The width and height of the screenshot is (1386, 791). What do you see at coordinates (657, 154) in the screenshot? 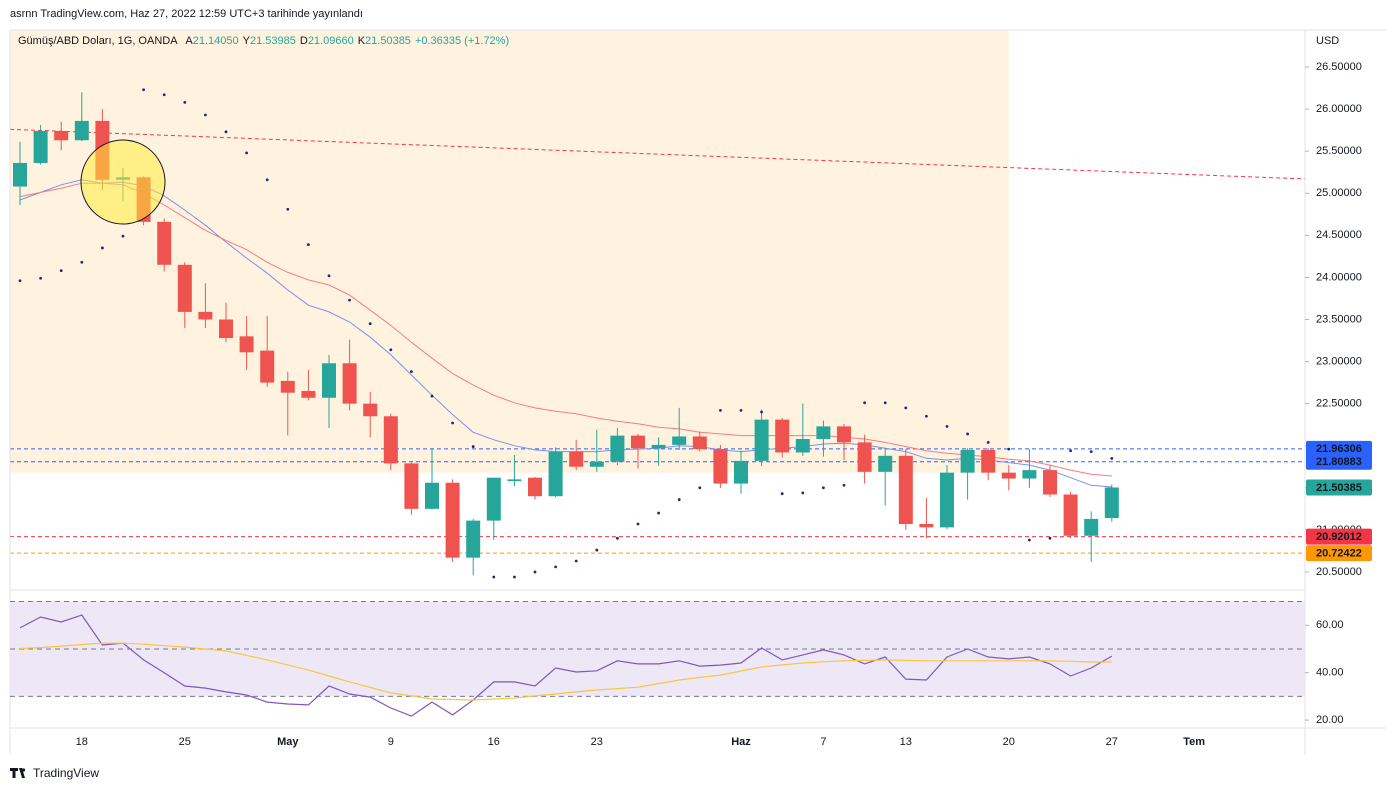
I see `trend-line` at bounding box center [657, 154].